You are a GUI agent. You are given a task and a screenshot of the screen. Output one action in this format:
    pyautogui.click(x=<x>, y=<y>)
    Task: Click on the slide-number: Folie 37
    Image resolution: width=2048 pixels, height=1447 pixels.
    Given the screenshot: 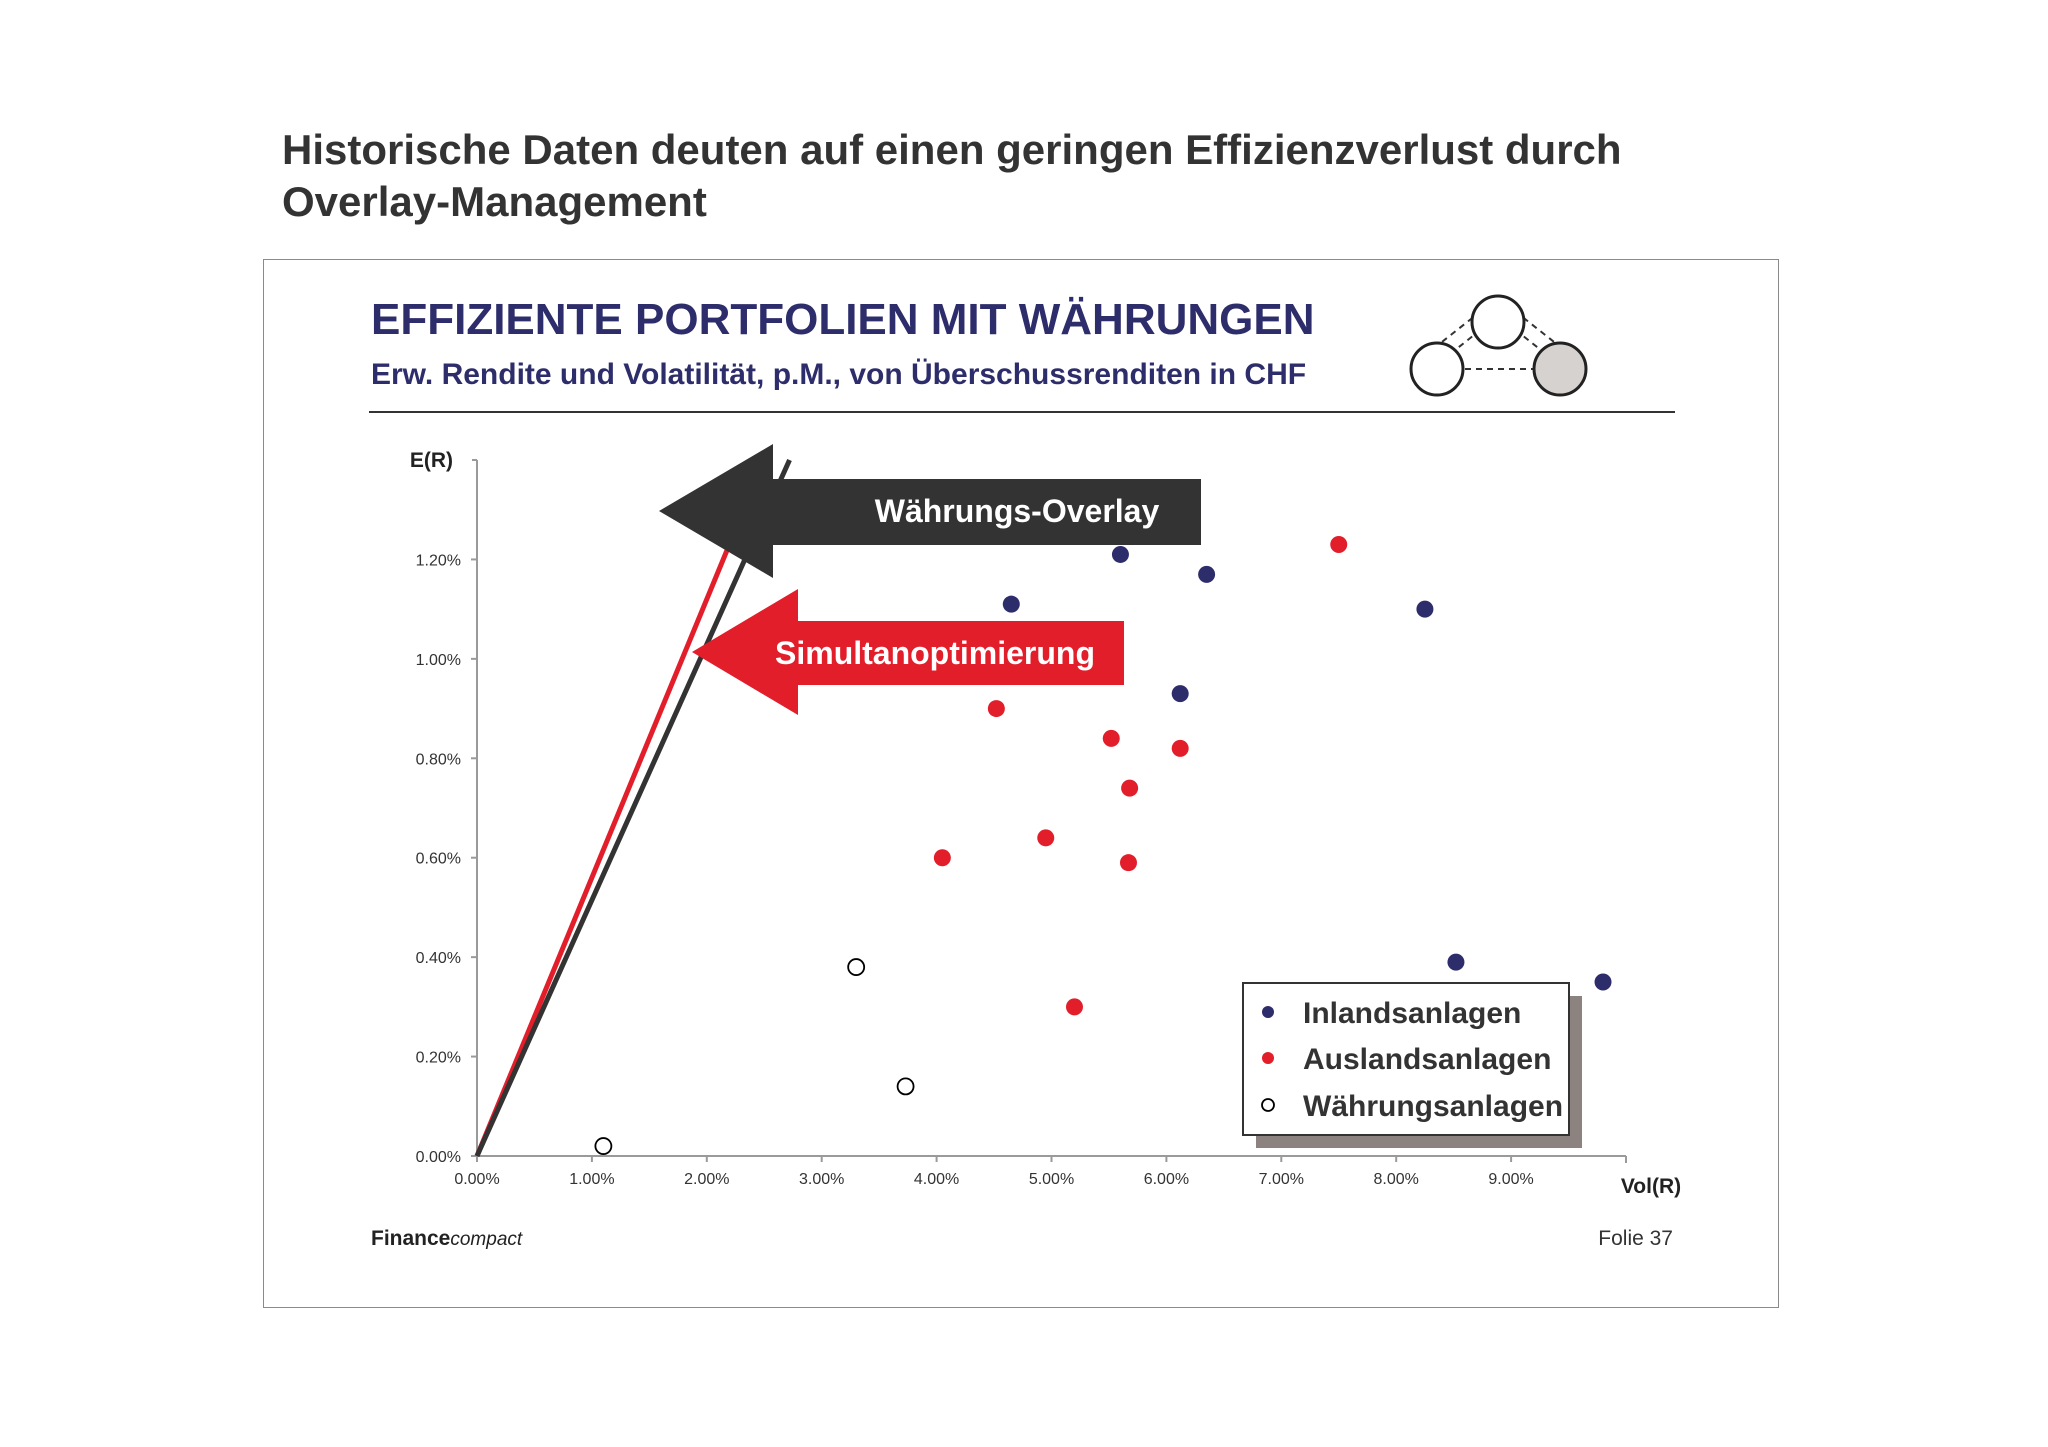 What is the action you would take?
    pyautogui.click(x=1635, y=1238)
    